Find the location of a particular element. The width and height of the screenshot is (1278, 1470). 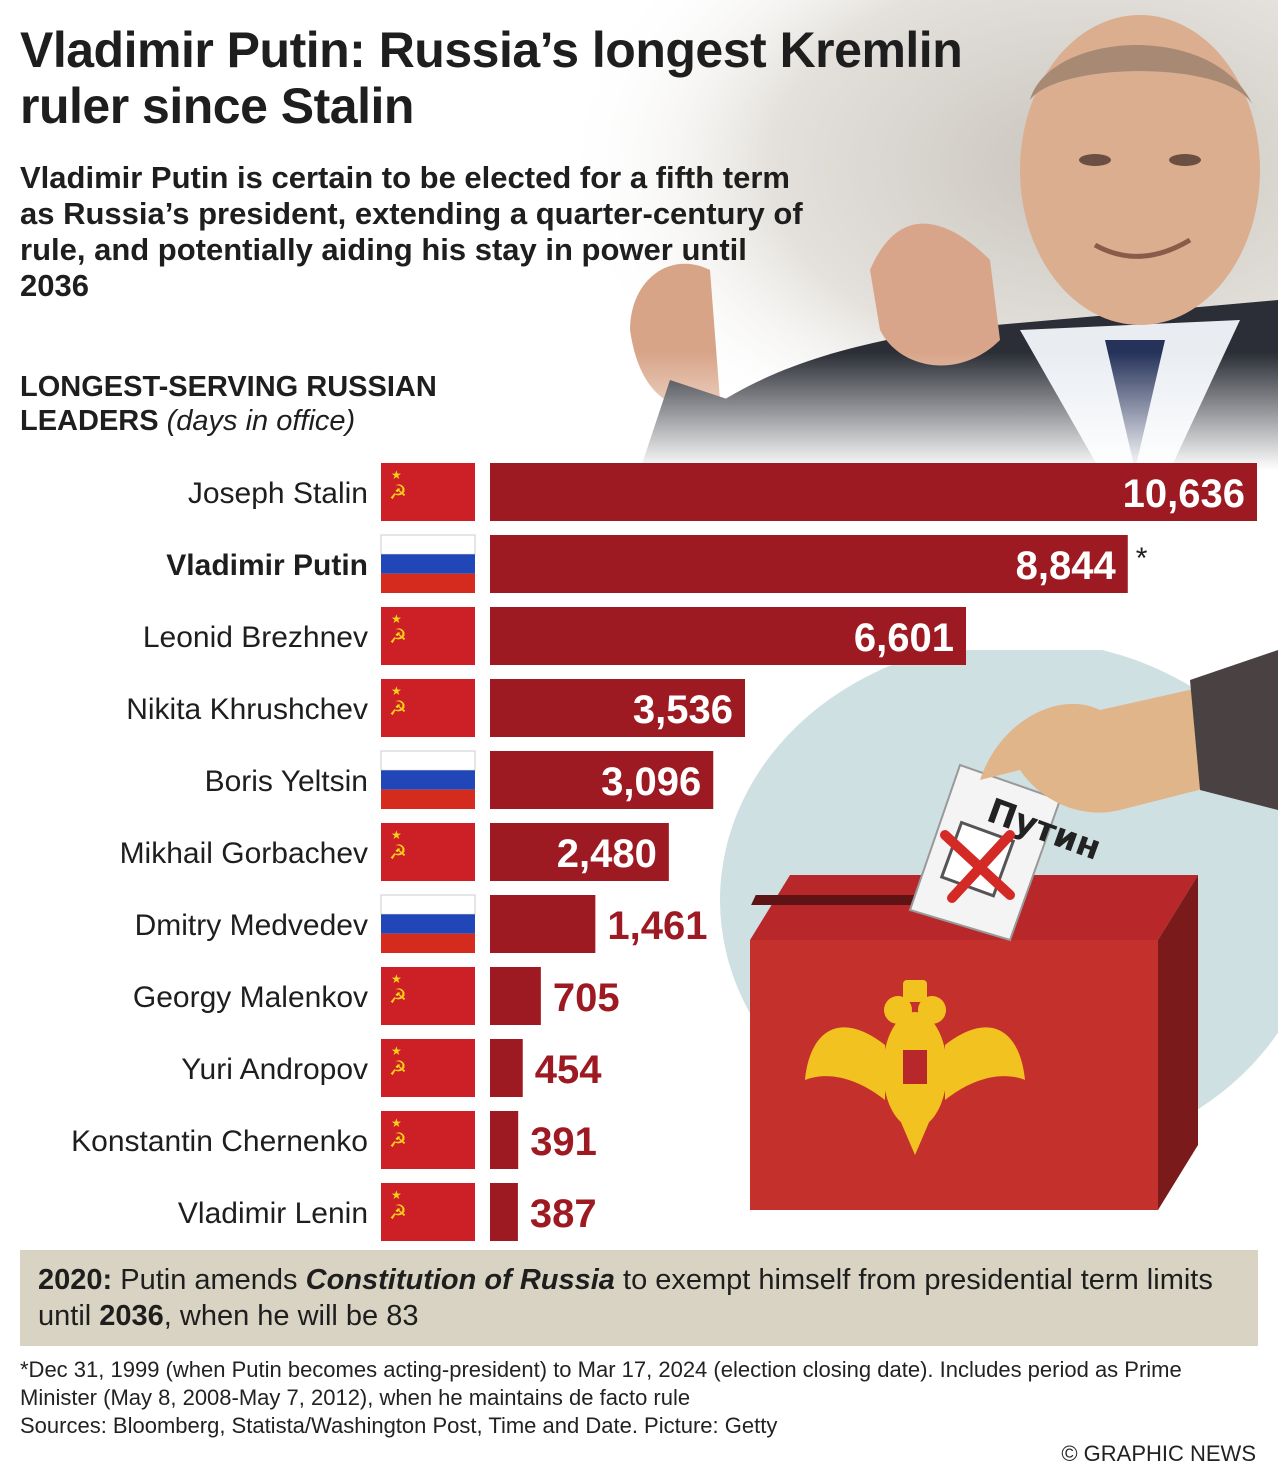

double-headed-eagle-emblem is located at coordinates (915, 1067).